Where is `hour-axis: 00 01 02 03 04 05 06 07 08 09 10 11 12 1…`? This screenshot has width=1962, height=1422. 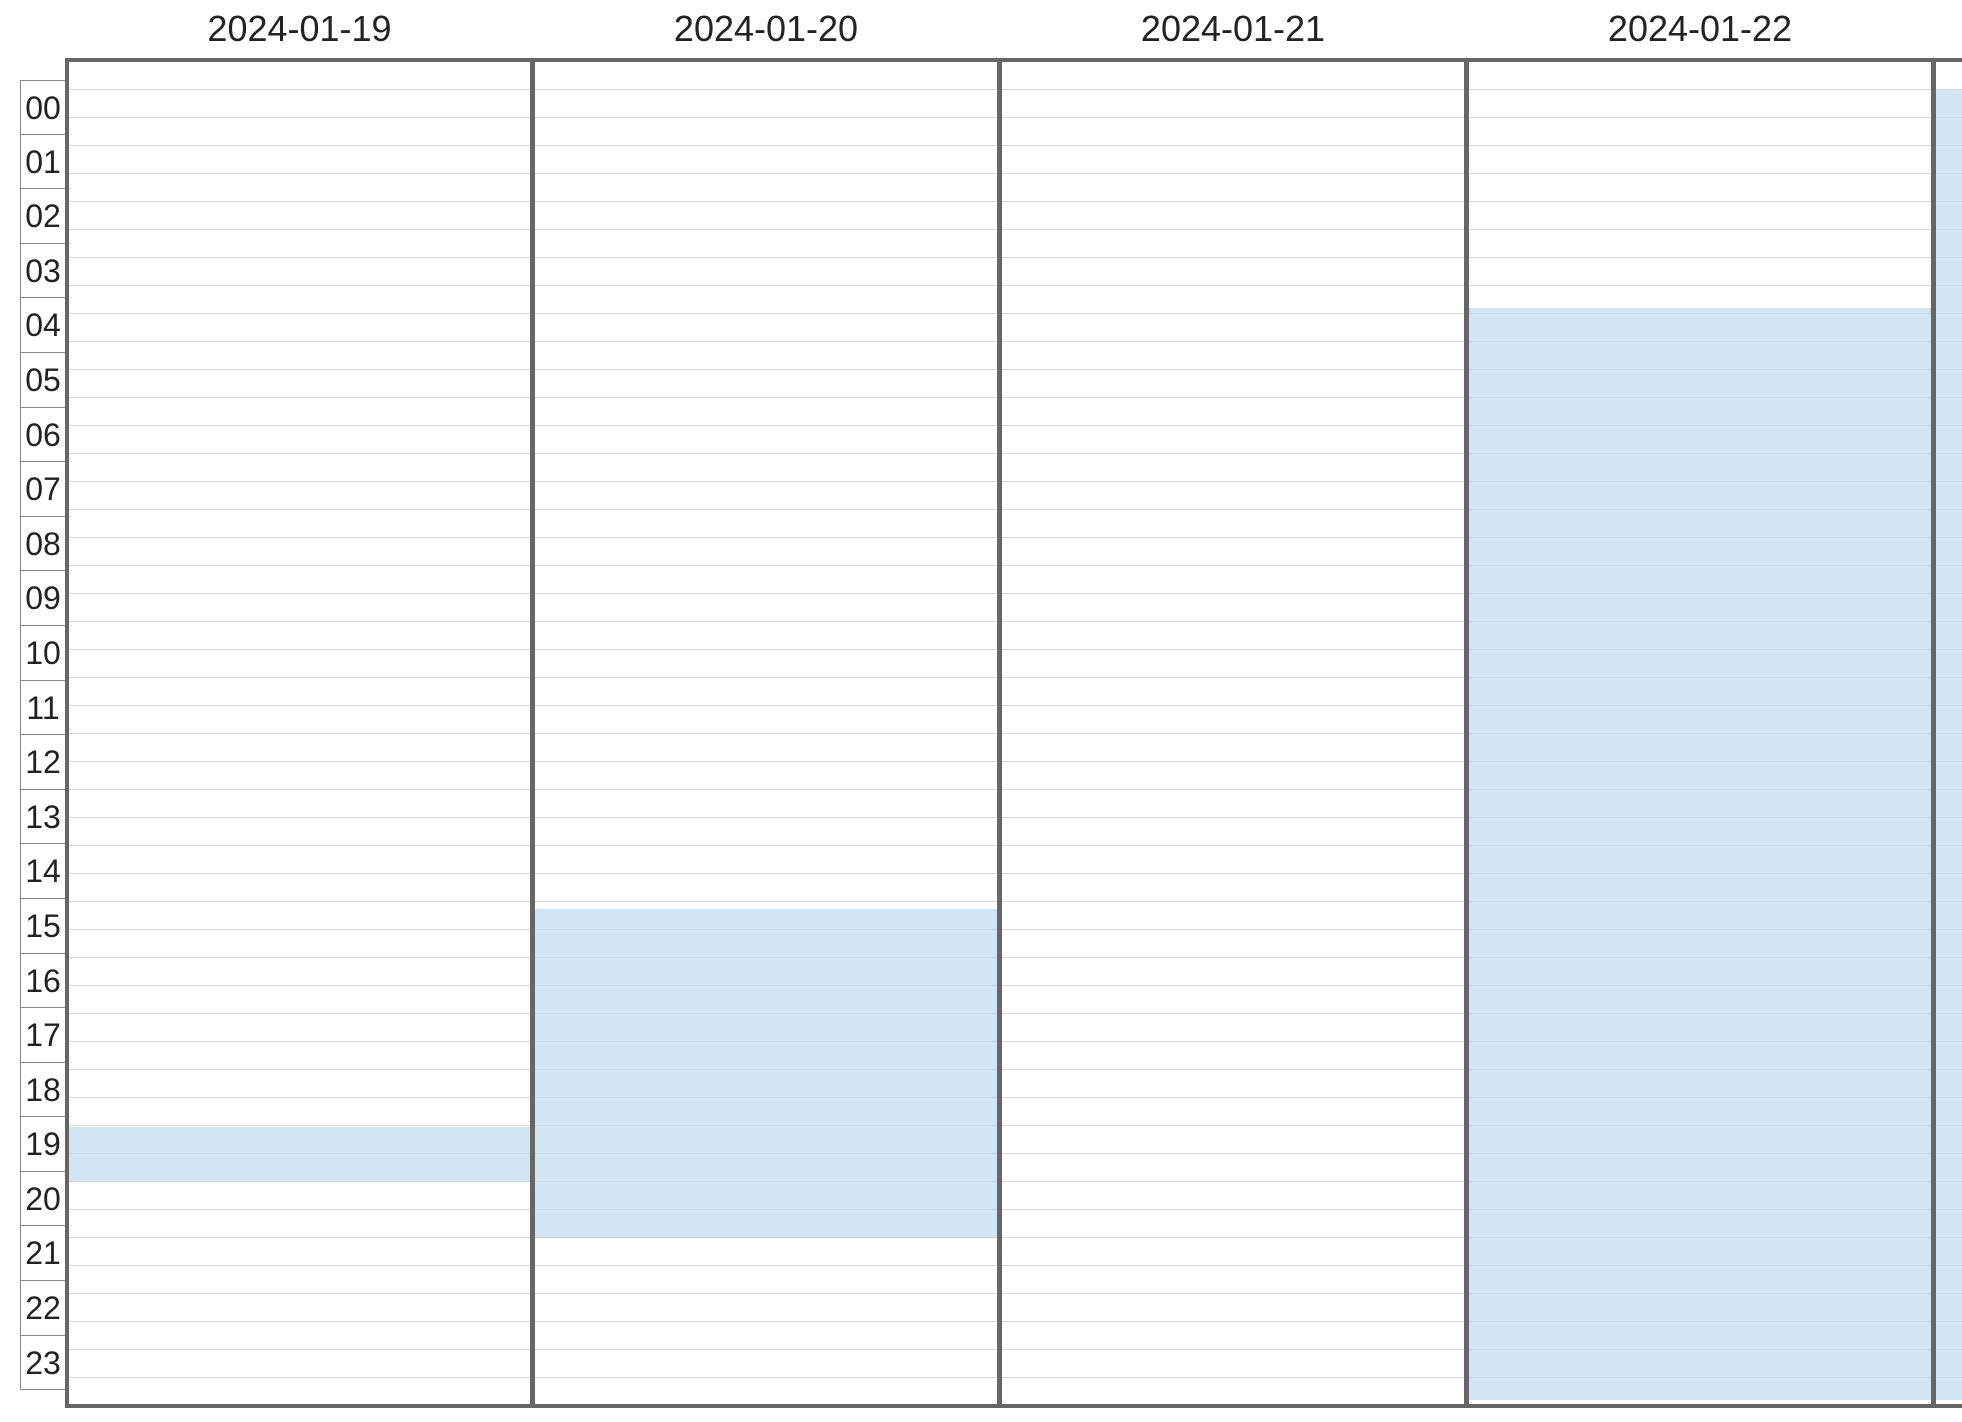
hour-axis: 00 01 02 03 04 05 06 07 08 09 10 11 12 1… is located at coordinates (43, 735).